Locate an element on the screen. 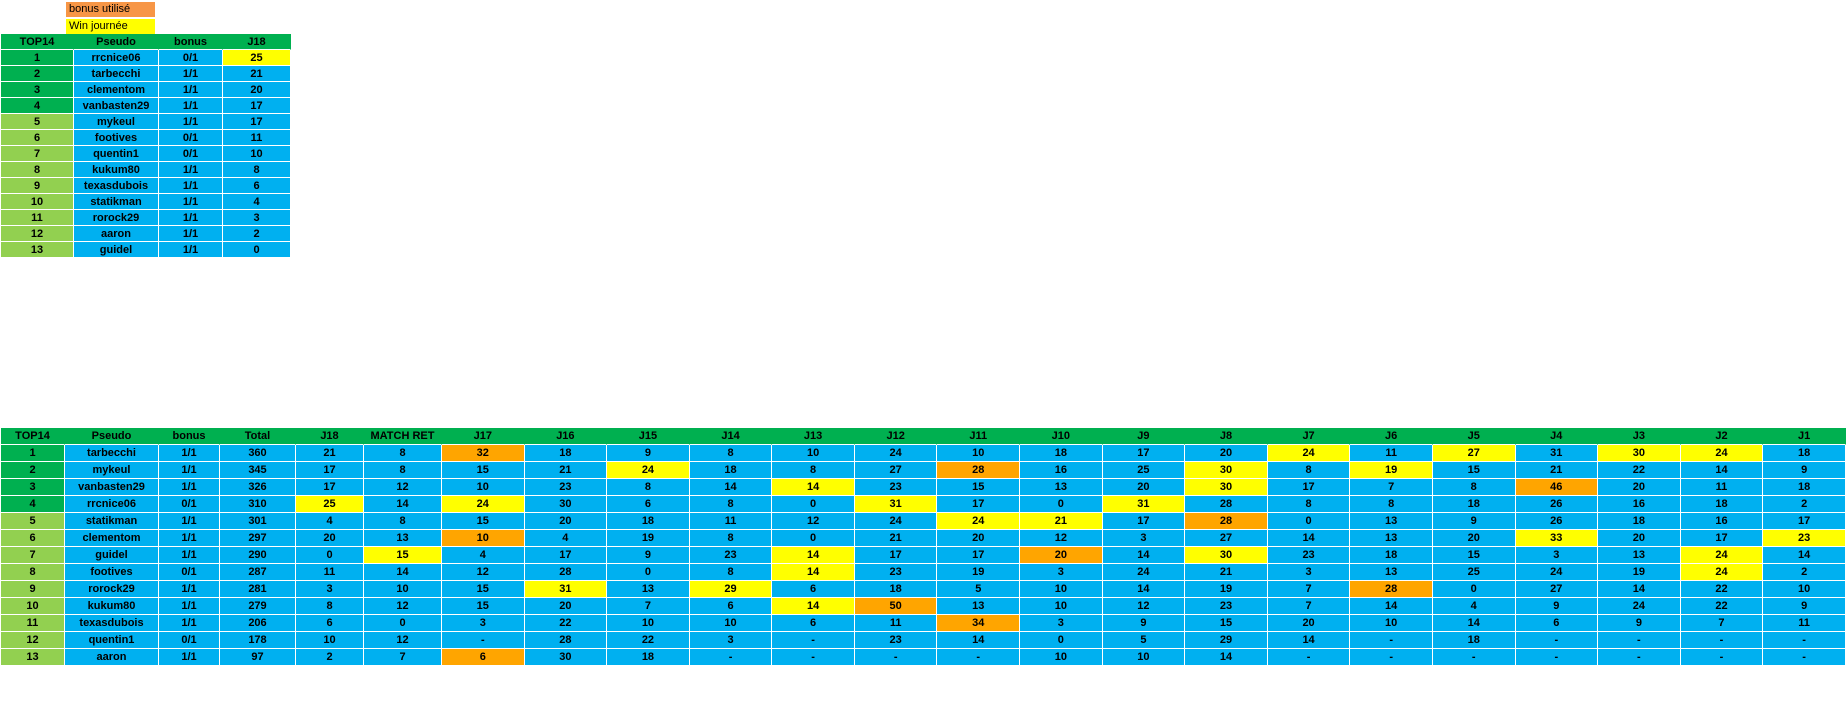 Image resolution: width=1847 pixels, height=710 pixels. day-score-cell: 16 is located at coordinates (1639, 504).